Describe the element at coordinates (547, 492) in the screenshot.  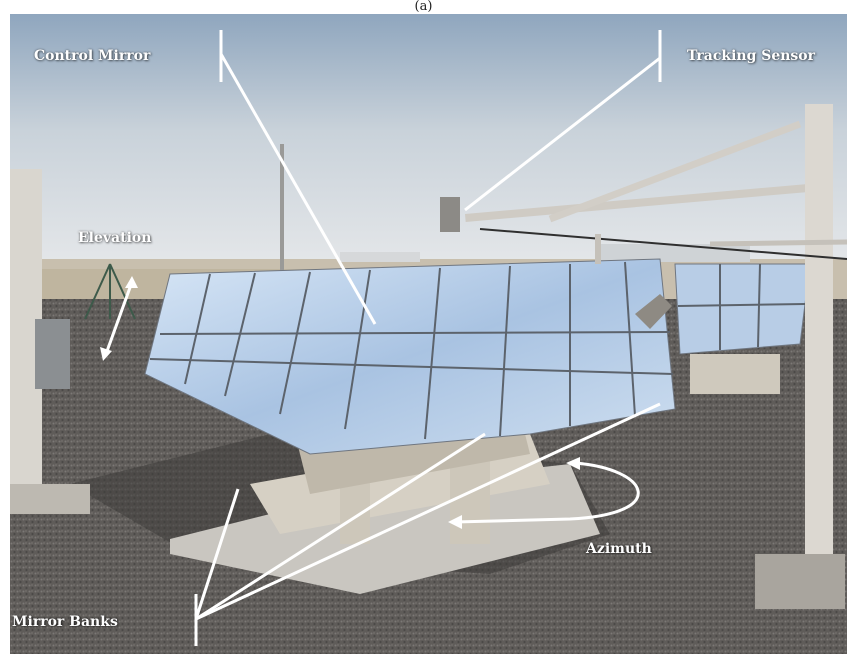
I see `azimuth-arrow` at that location.